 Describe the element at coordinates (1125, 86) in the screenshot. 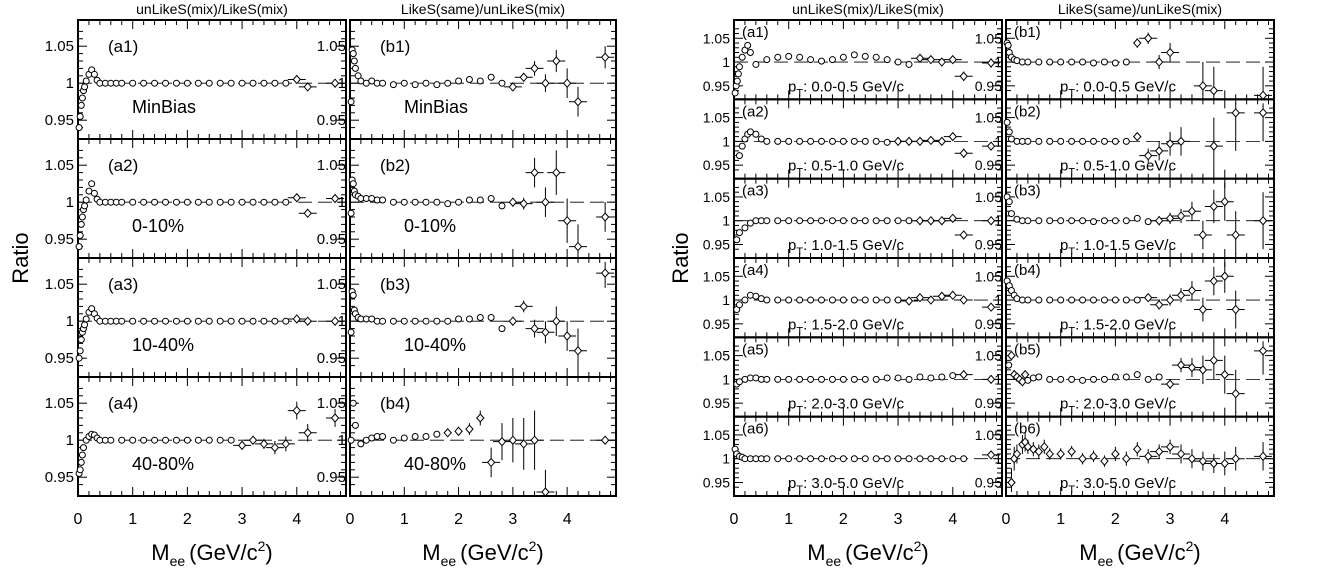

I see `pt-range: : 0.0-0.5 GeV/c` at that location.